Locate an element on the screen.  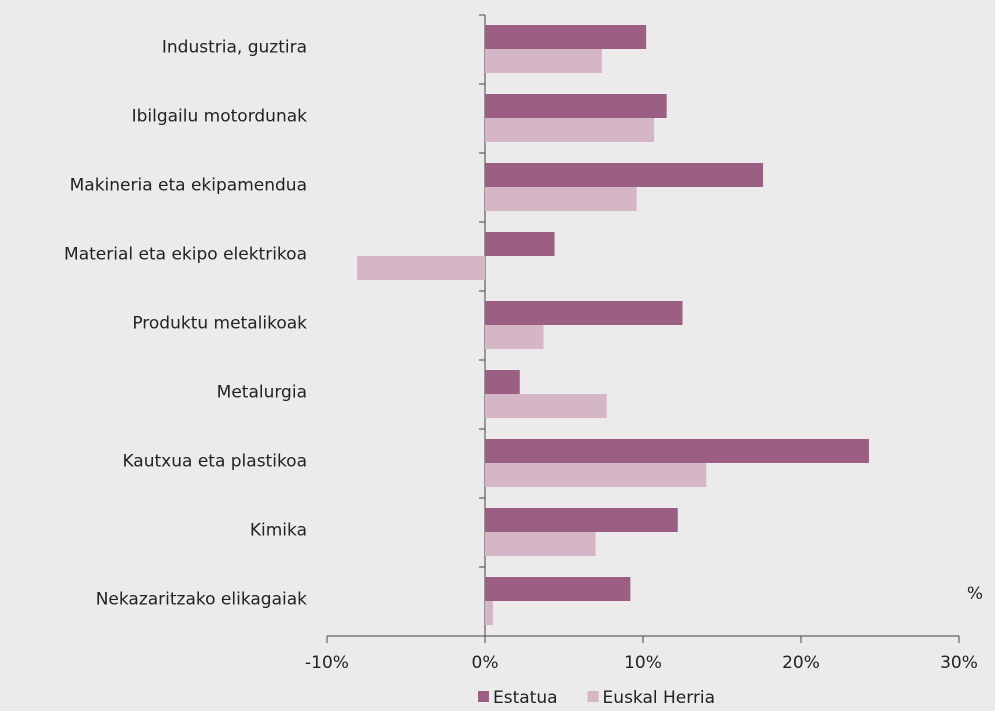
category-label: Kautxua eta plastikoa is located at coordinates (214, 462).